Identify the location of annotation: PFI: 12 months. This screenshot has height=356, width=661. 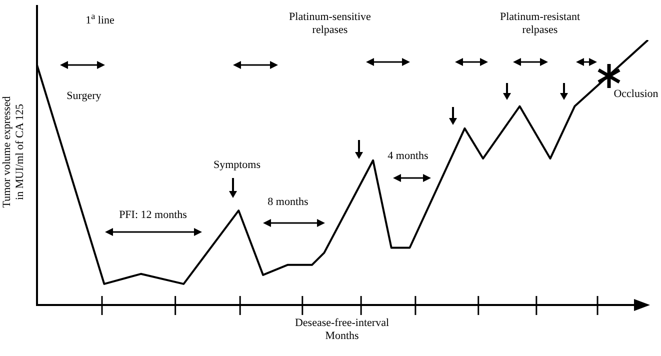
(153, 215).